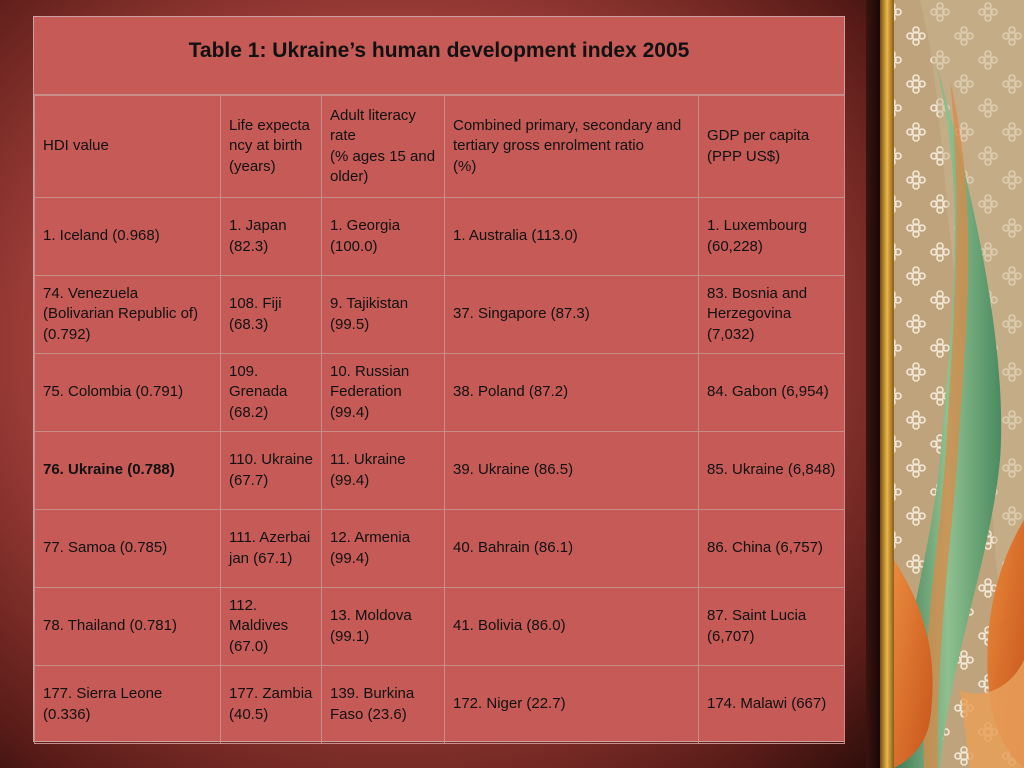  Describe the element at coordinates (571, 704) in the screenshot. I see `table-cell: 172. Niger (22.7)` at that location.